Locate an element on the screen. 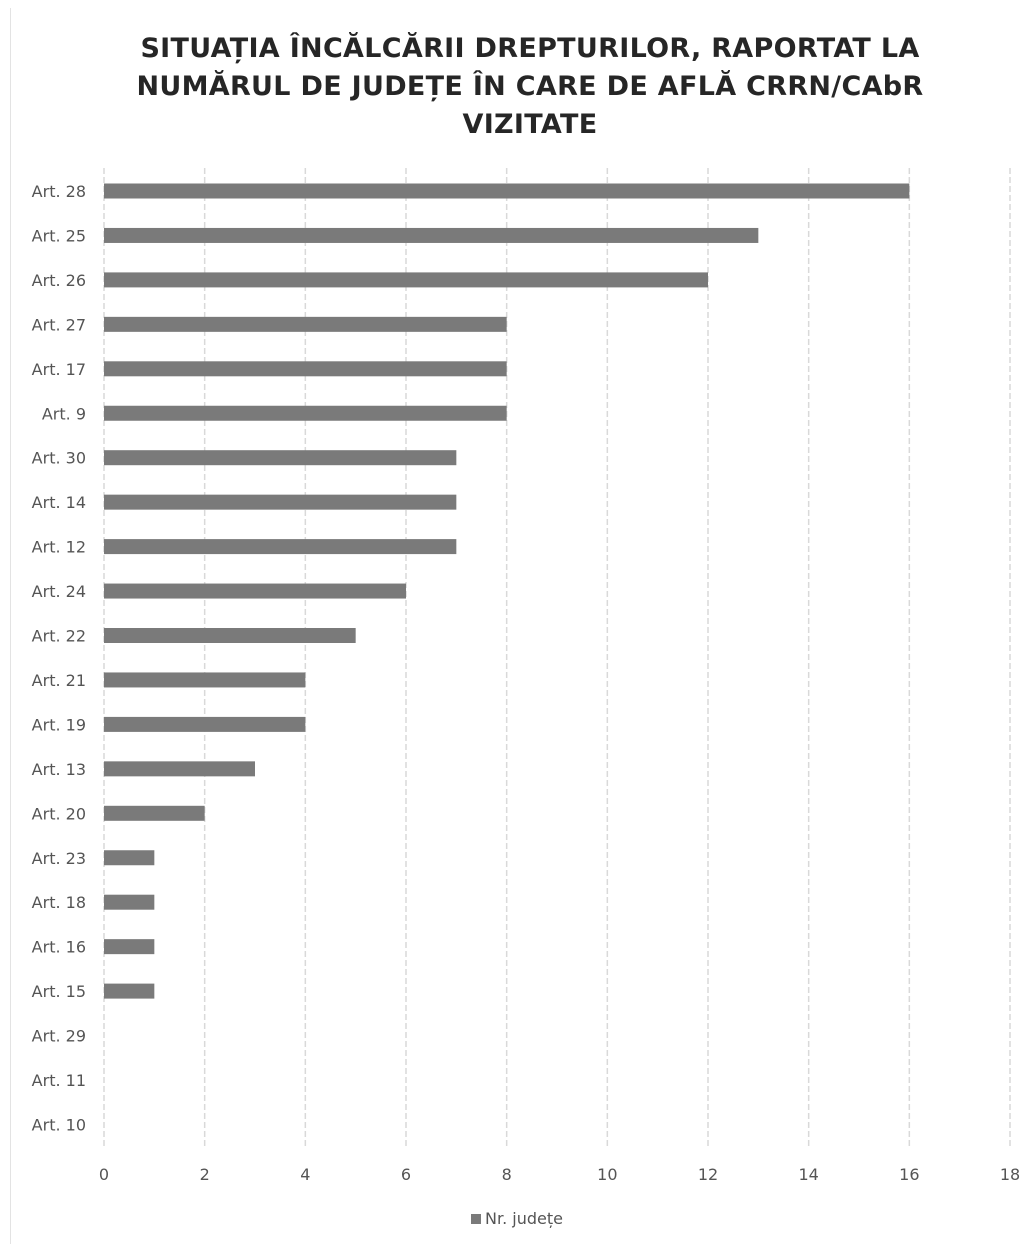  category-label: Art. 24 is located at coordinates (59, 591).